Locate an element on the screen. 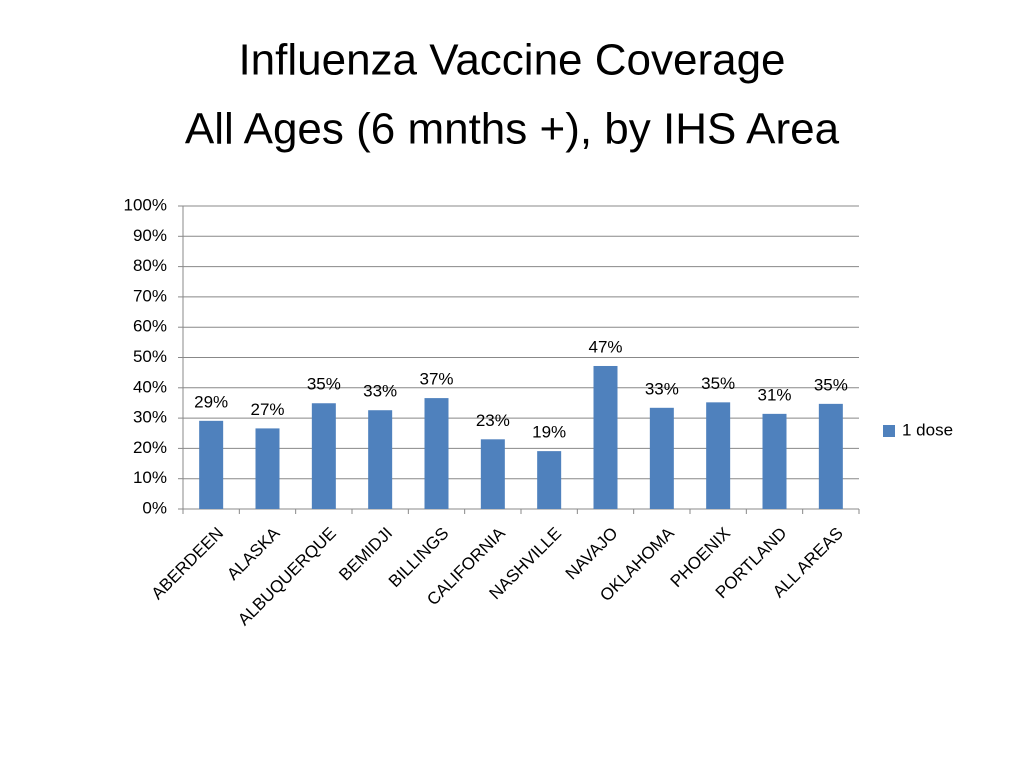 This screenshot has width=1024, height=768. y-tick-label: 80% is located at coordinates (150, 265).